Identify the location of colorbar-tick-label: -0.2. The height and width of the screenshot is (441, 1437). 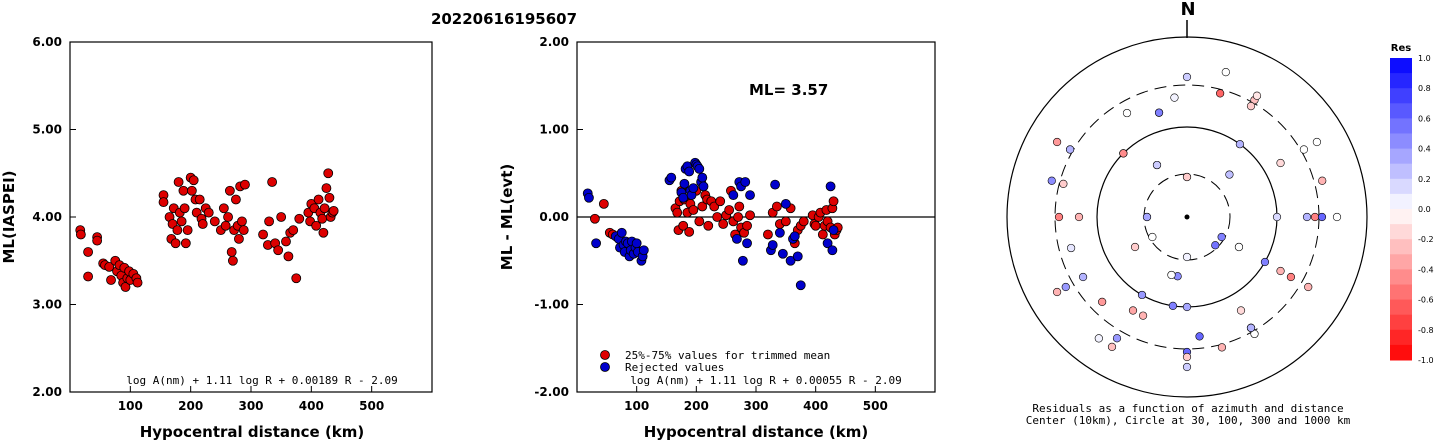
(1426, 239).